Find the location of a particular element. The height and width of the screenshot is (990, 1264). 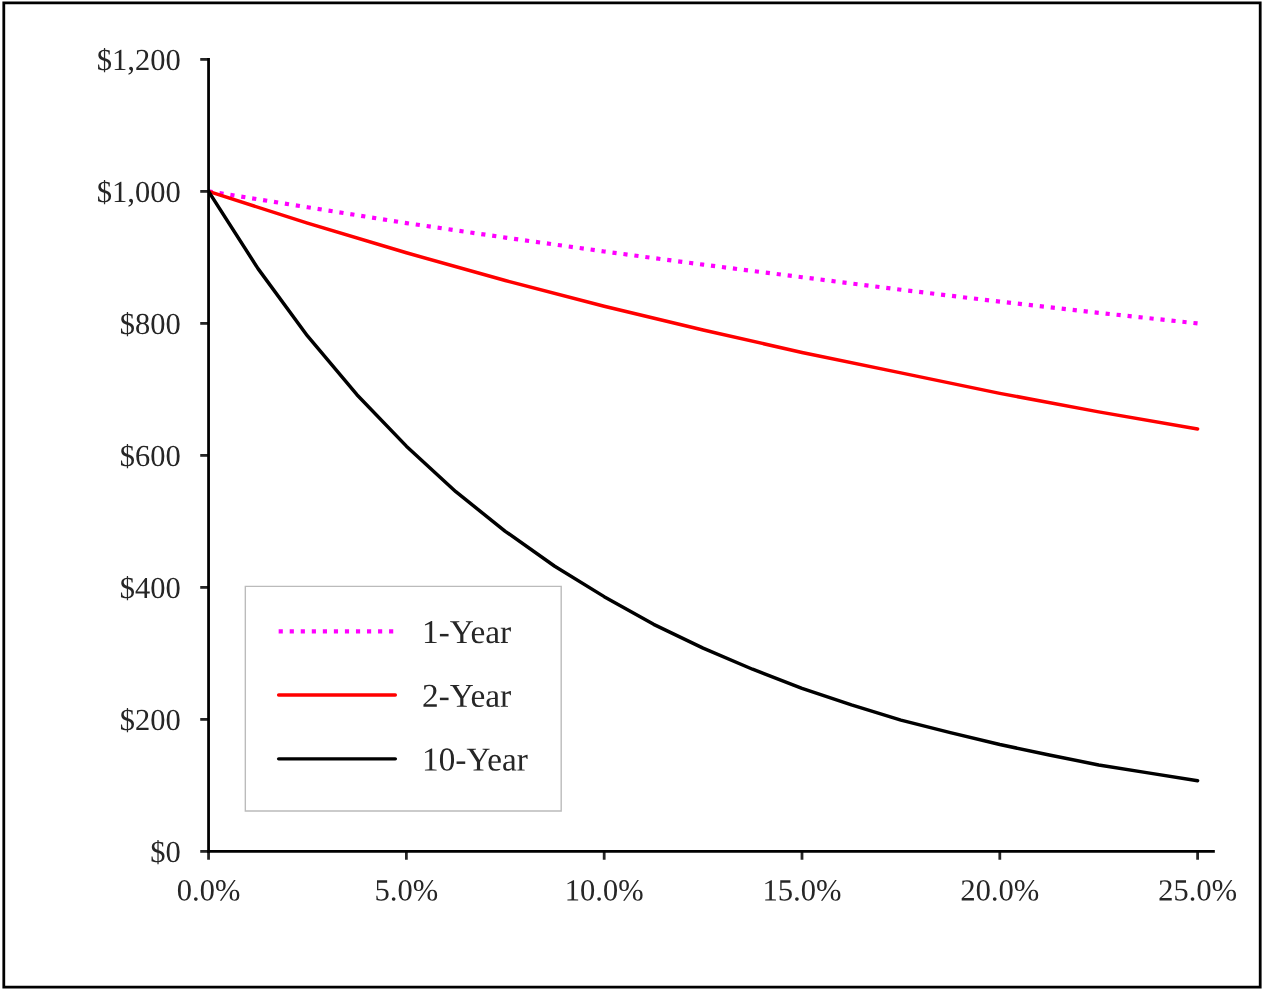

x-tick-label: 5.0% is located at coordinates (407, 890).